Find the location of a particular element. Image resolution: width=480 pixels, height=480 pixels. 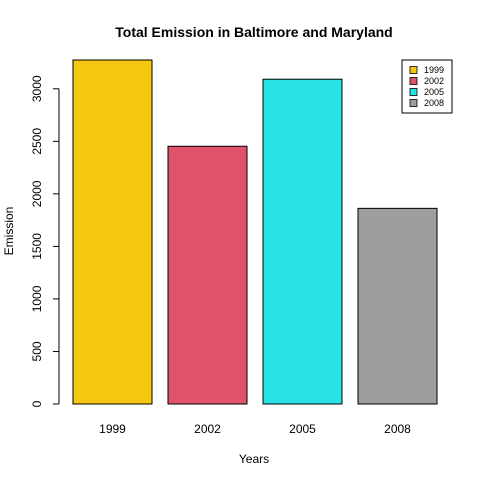

legend-label: 1999 is located at coordinates (434, 70).